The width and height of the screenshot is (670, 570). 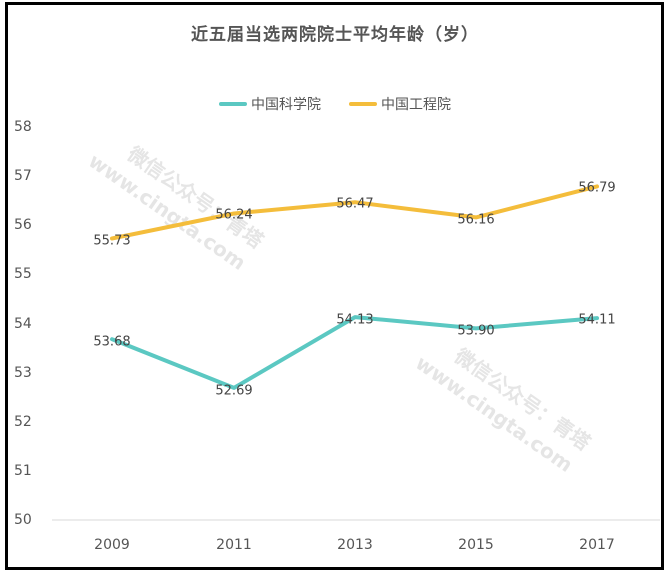 What do you see at coordinates (234, 391) in the screenshot?
I see `data-label-cas-2011: 52.69` at bounding box center [234, 391].